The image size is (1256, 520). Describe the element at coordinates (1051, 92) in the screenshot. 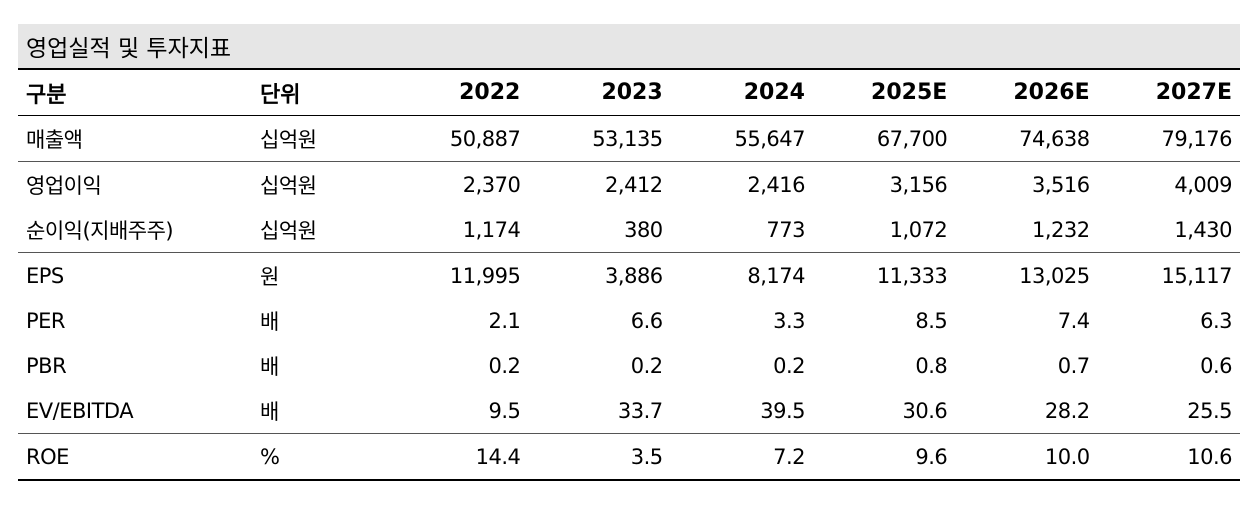

I see `header-year-2026e: 2026E` at that location.